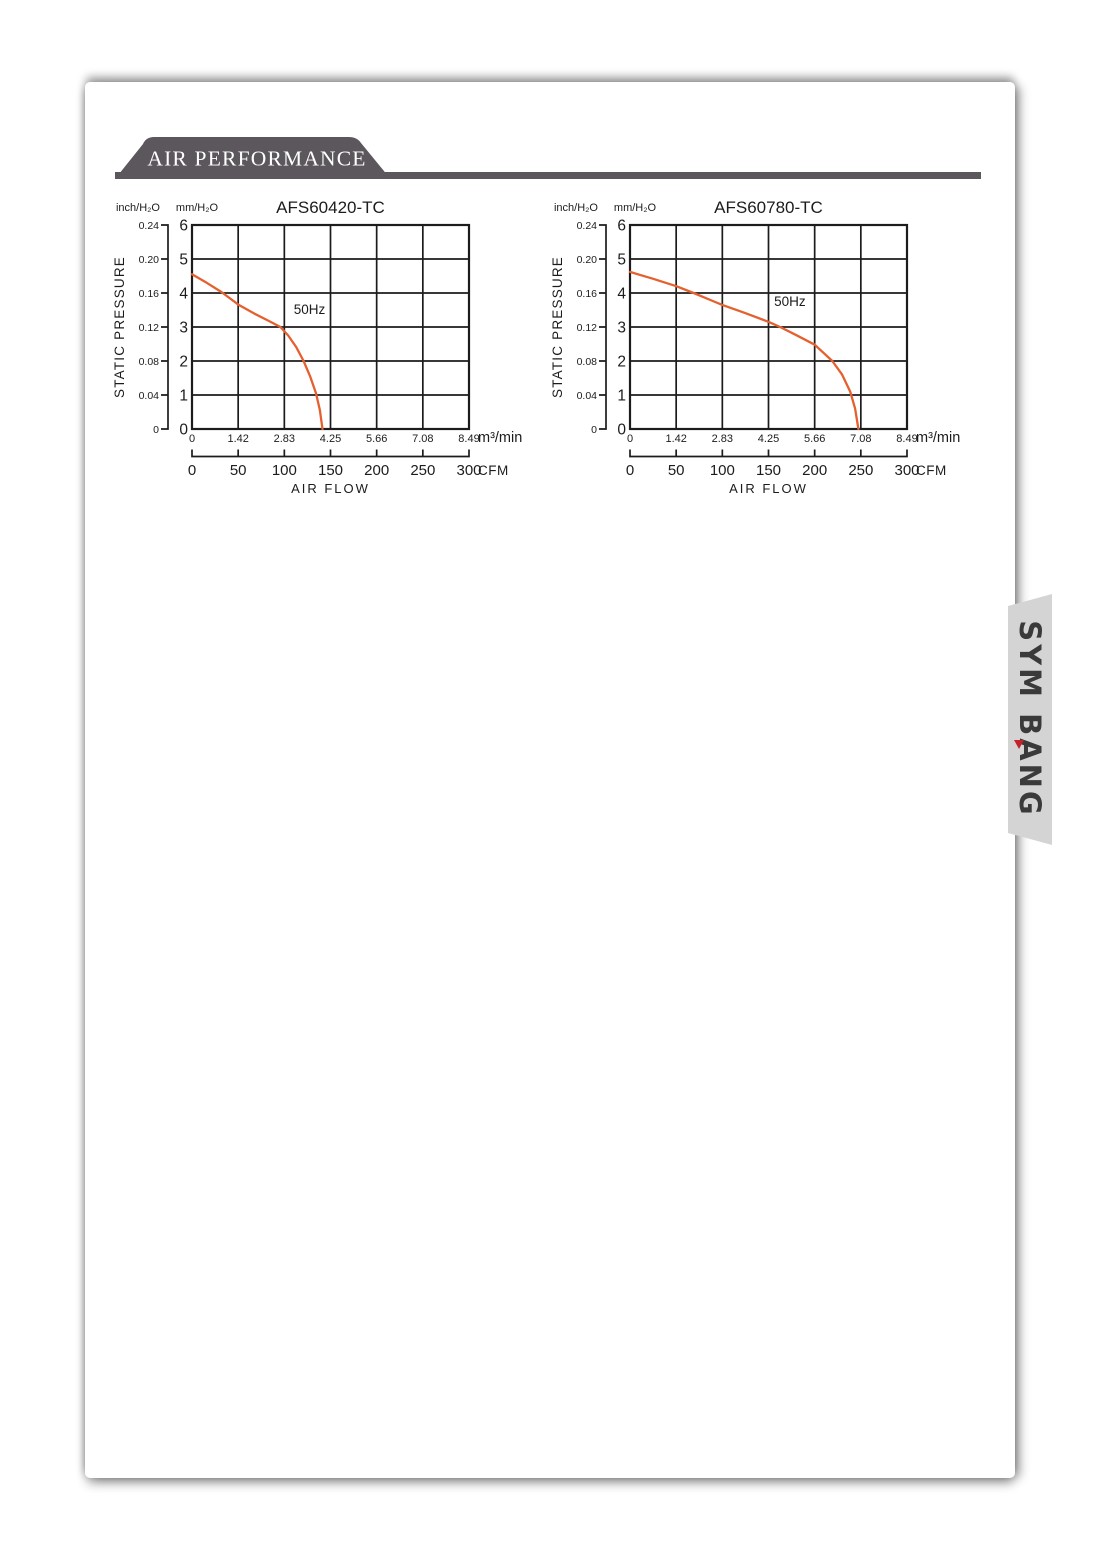  Describe the element at coordinates (768, 207) in the screenshot. I see `chart-title: AFS60780-TC` at that location.